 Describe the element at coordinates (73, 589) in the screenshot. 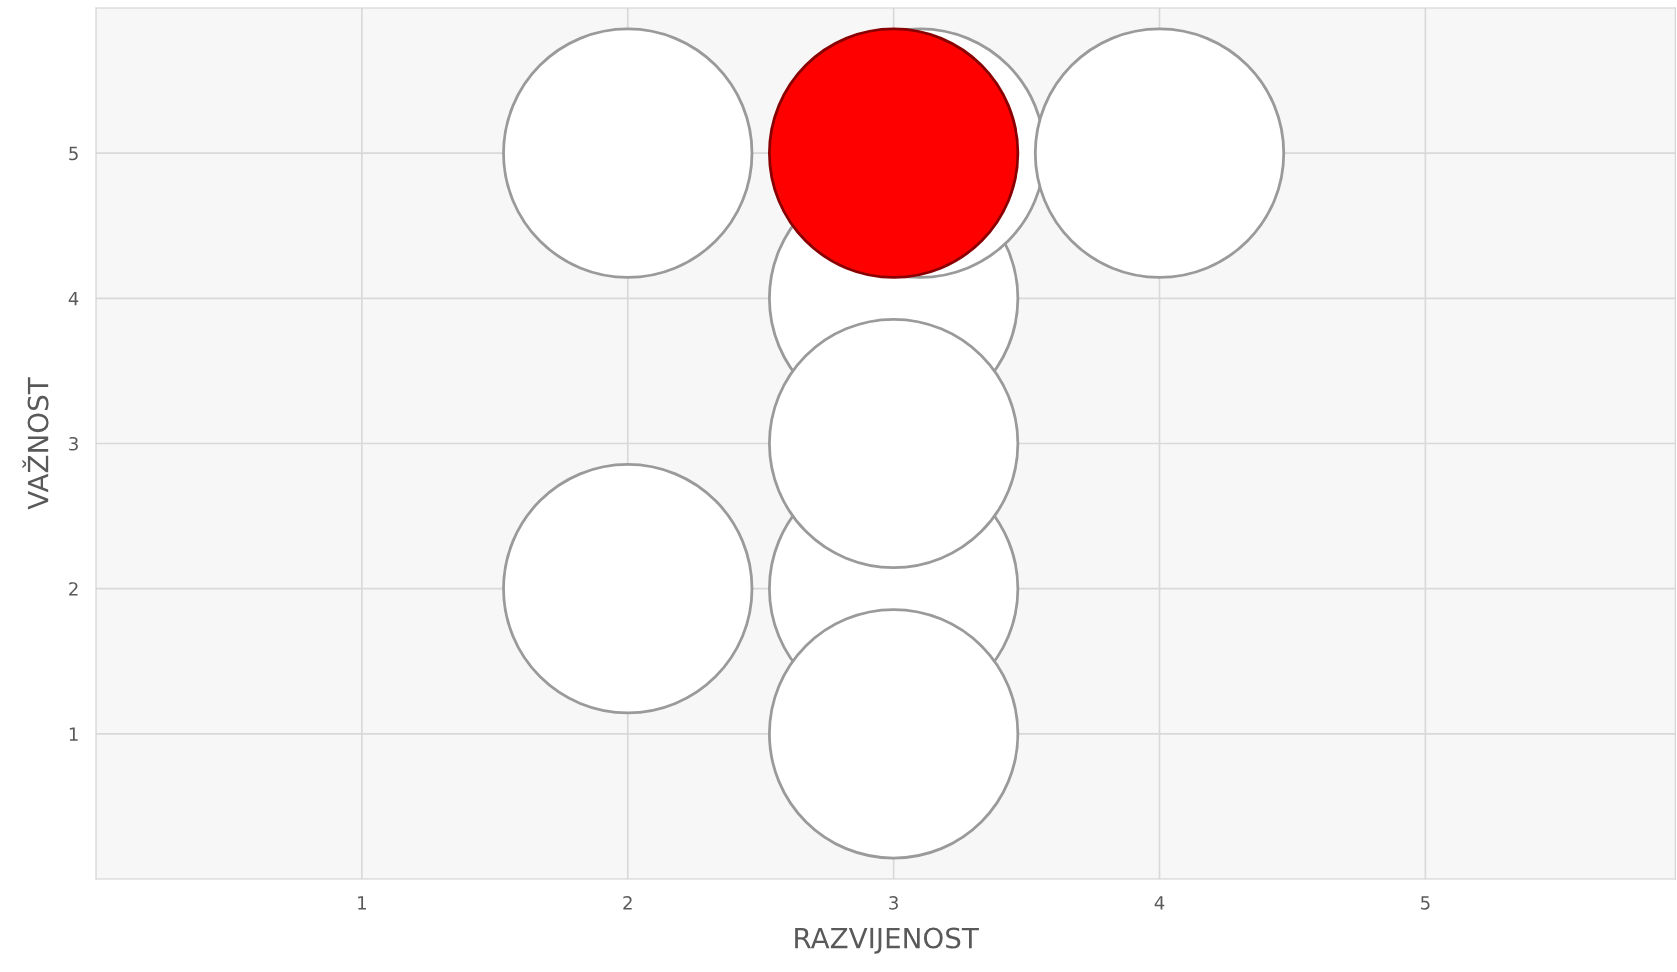

I see `y-tick-label: 2` at that location.